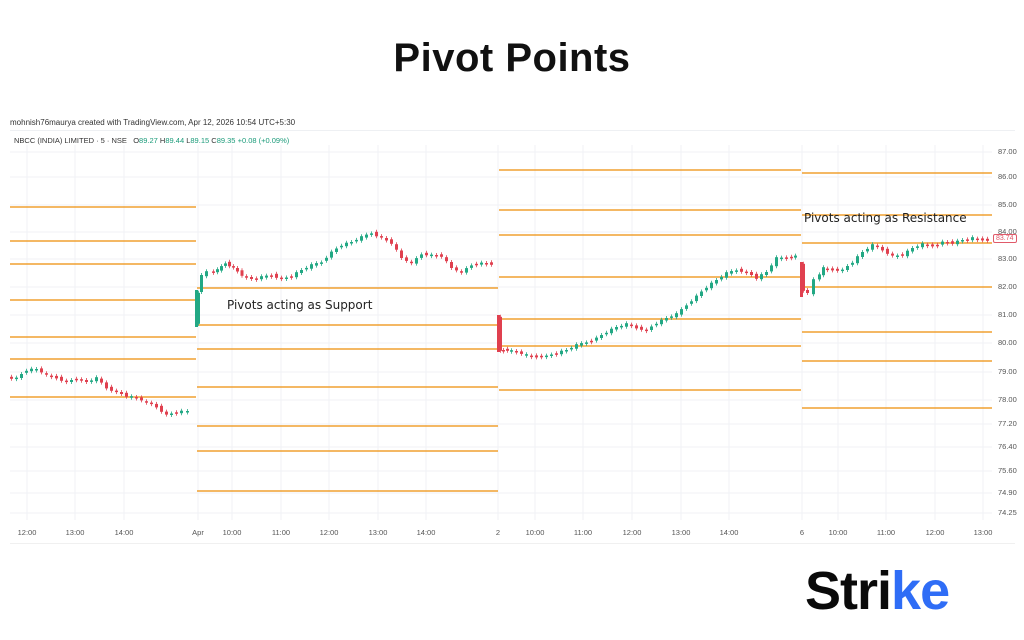 The image size is (1024, 640). I want to click on time-tick-label: 6, so click(802, 532).